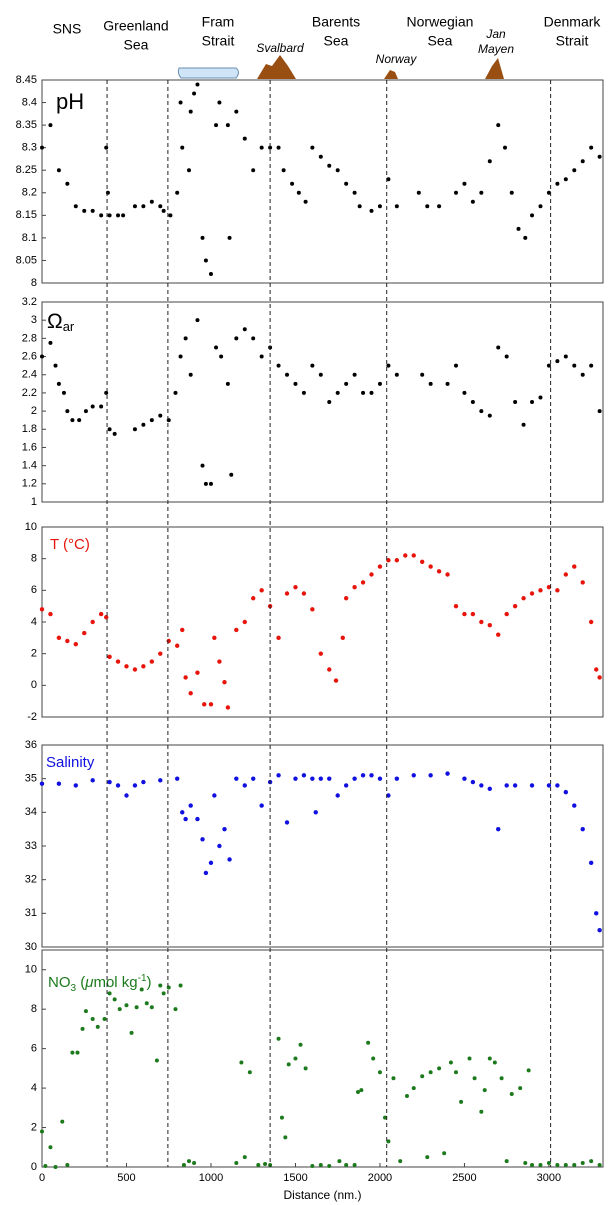  Describe the element at coordinates (31, 846) in the screenshot. I see `y-tick-label: 33` at that location.